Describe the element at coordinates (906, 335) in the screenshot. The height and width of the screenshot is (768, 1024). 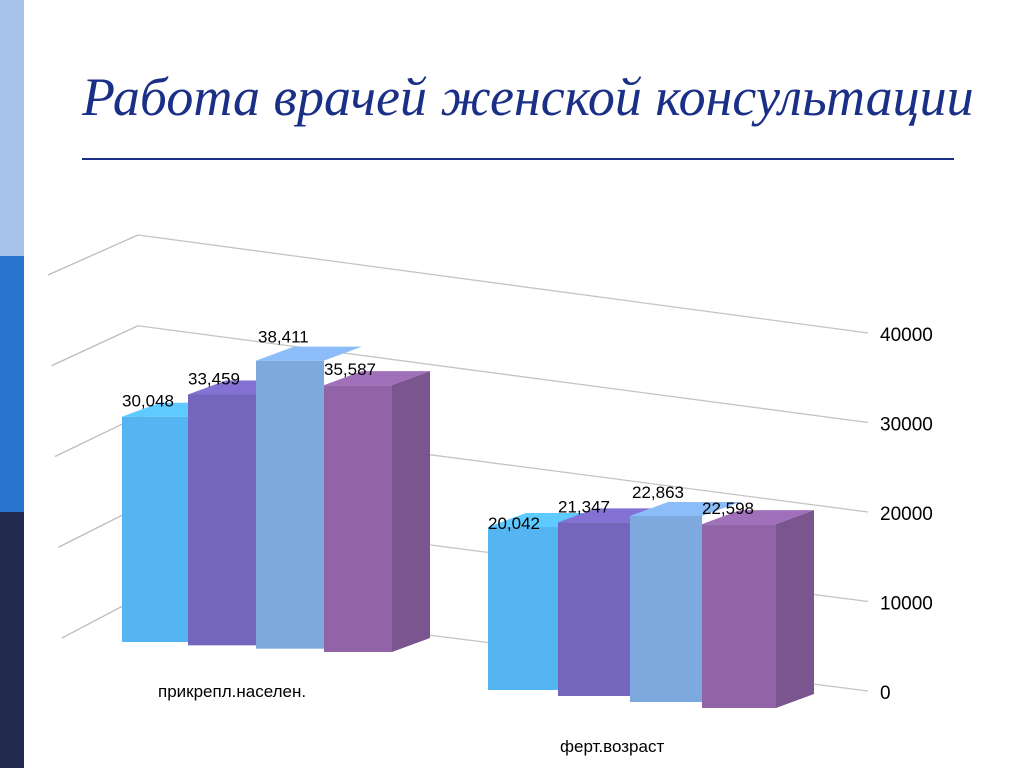
I see `y-tick-label: 40000` at that location.